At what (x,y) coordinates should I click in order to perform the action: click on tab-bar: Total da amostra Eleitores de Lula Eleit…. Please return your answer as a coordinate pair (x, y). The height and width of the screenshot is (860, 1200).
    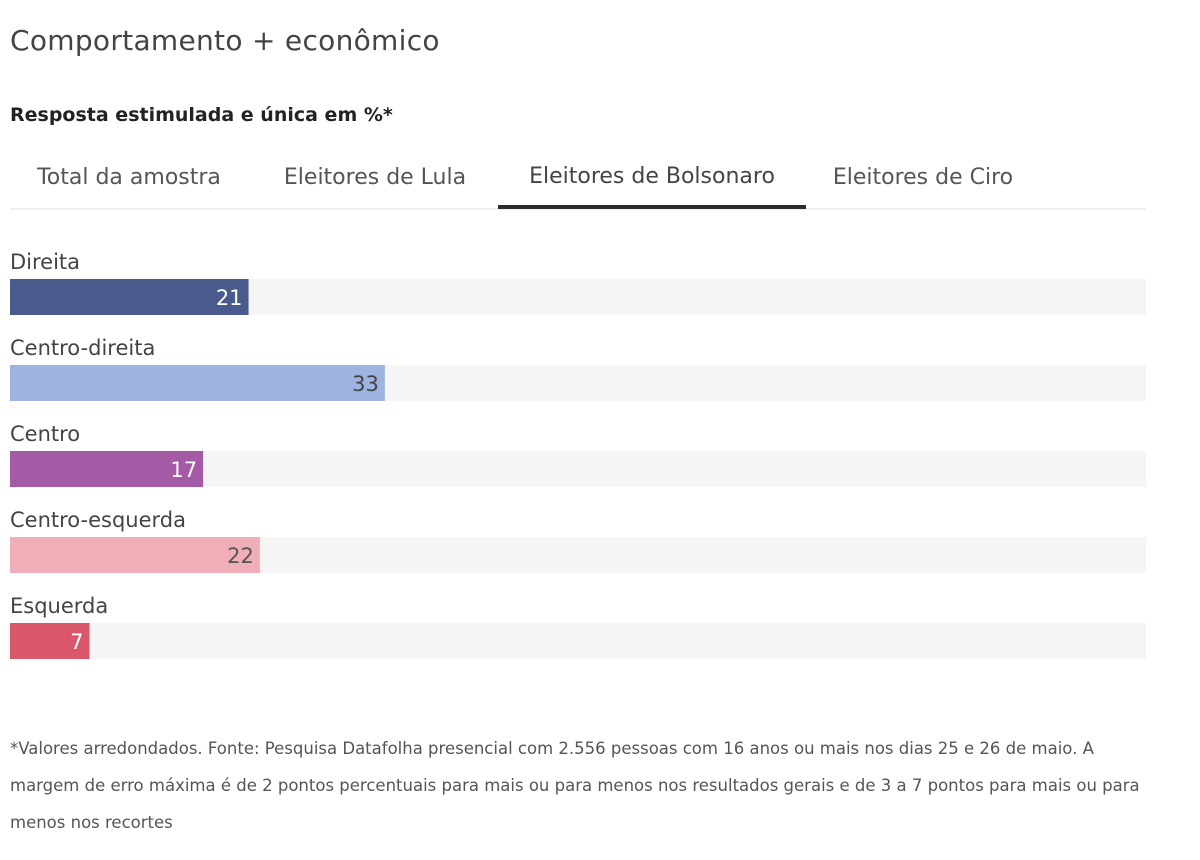
    Looking at the image, I should click on (578, 179).